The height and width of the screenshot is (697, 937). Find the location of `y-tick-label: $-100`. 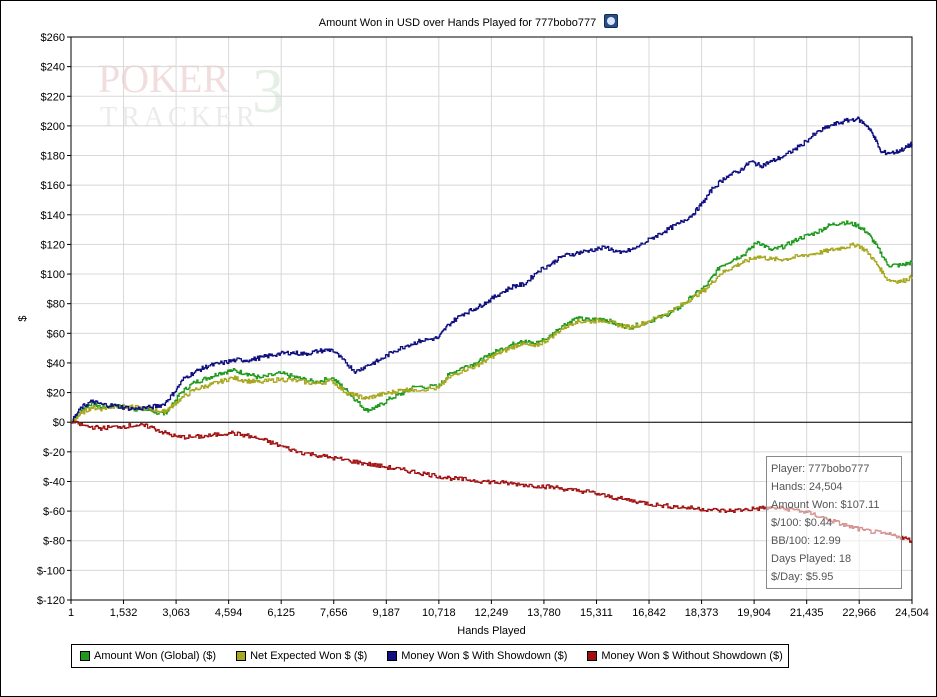

y-tick-label: $-100 is located at coordinates (51, 571).